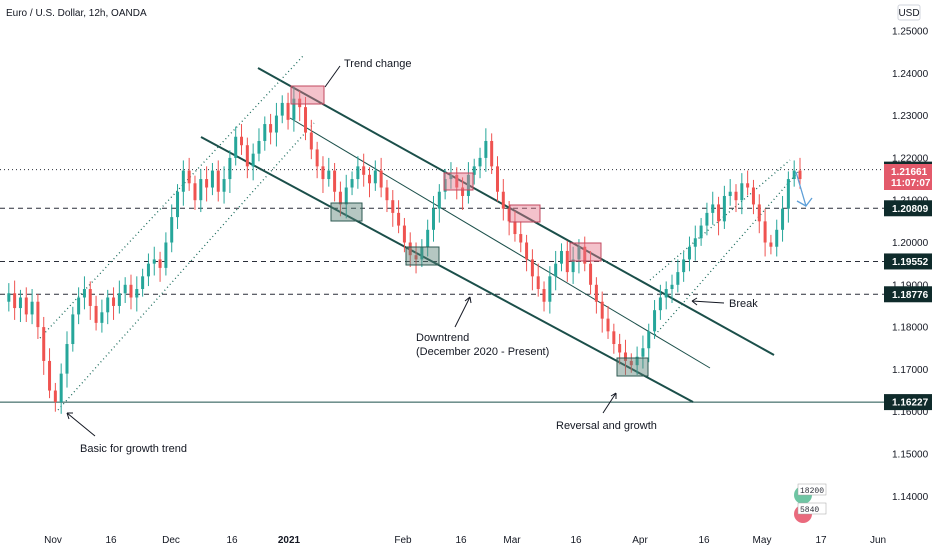 Image resolution: width=932 pixels, height=550 pixels. Describe the element at coordinates (609, 403) in the screenshot. I see `arrow-reversal` at that location.